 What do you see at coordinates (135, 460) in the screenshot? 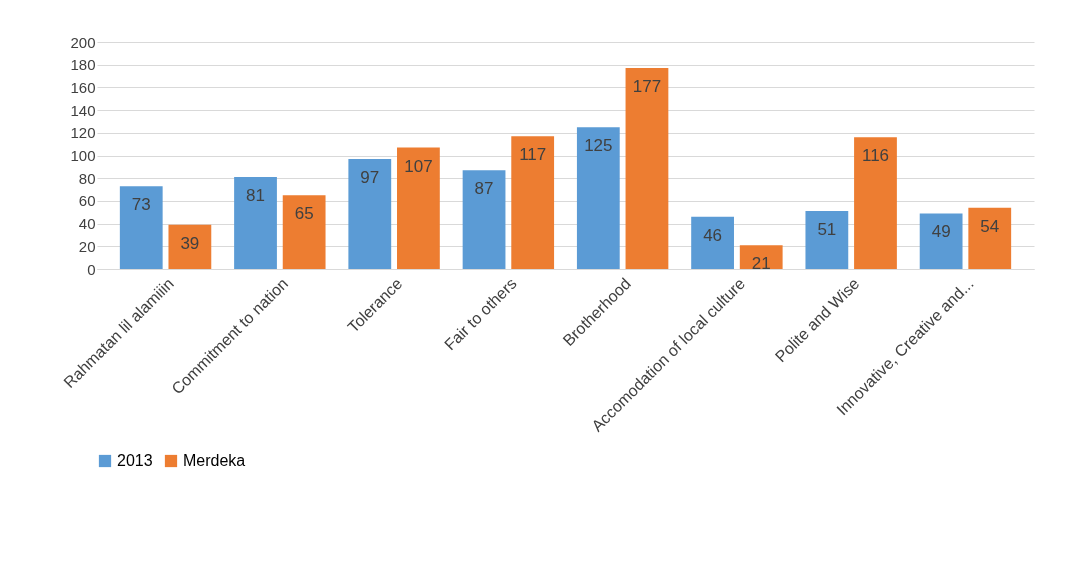
I see `legend-label: 2013` at bounding box center [135, 460].